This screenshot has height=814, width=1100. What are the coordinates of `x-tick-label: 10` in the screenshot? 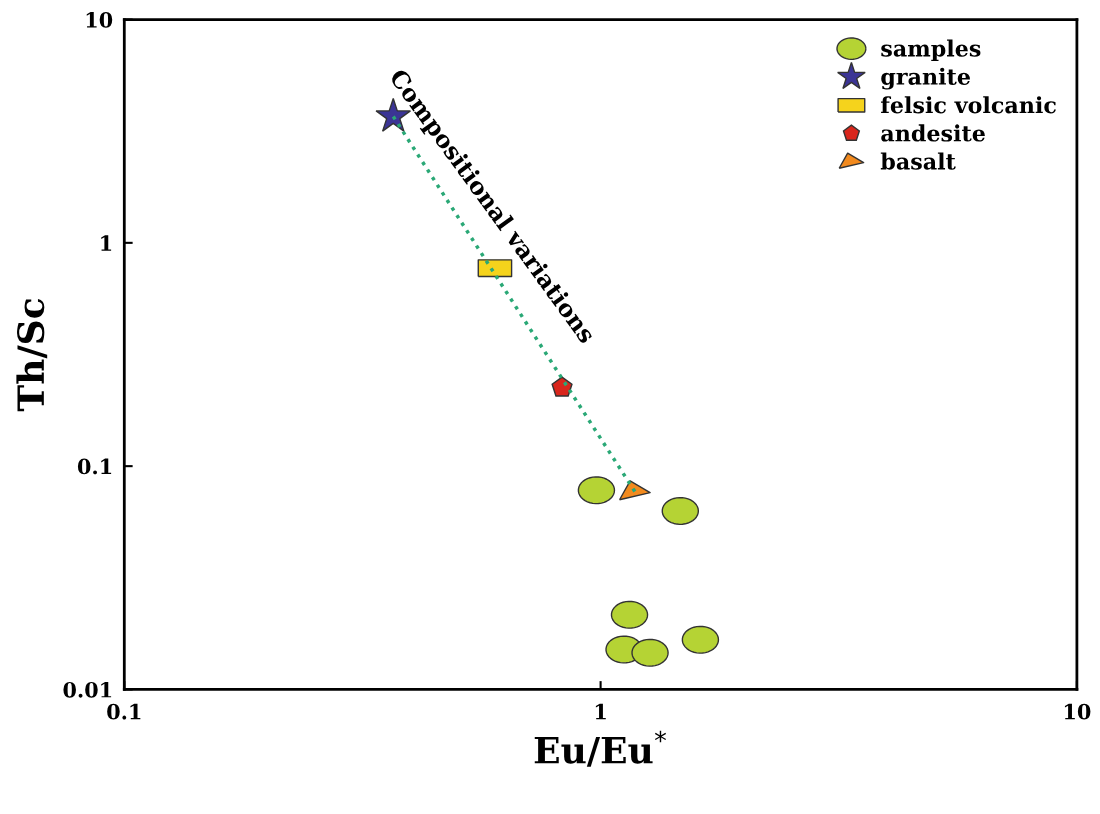 It's located at (1077, 711).